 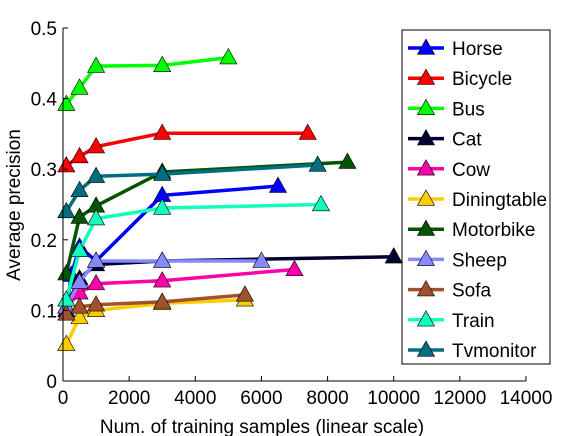 I want to click on legend-entry-horse: Horse, so click(x=455, y=49).